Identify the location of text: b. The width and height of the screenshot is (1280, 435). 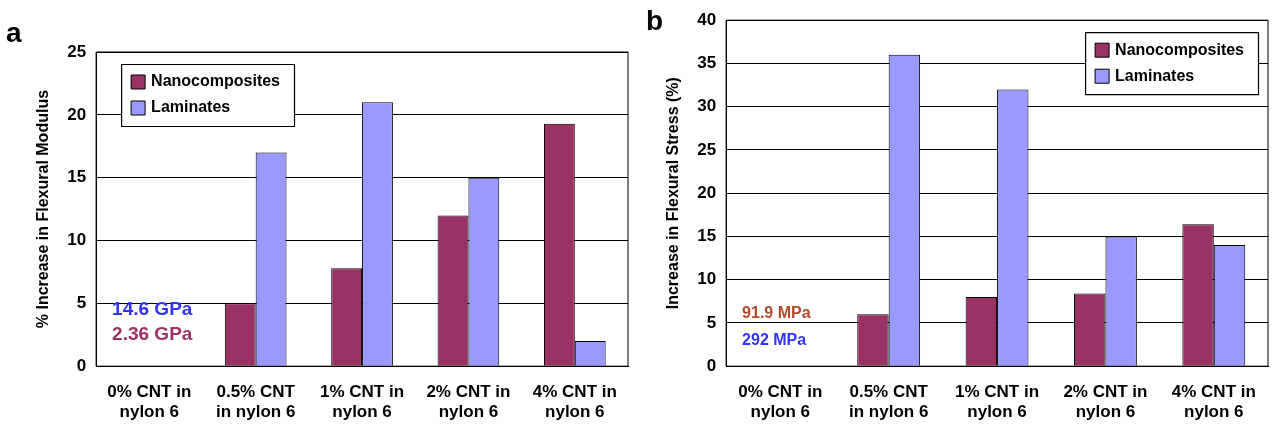
(655, 20).